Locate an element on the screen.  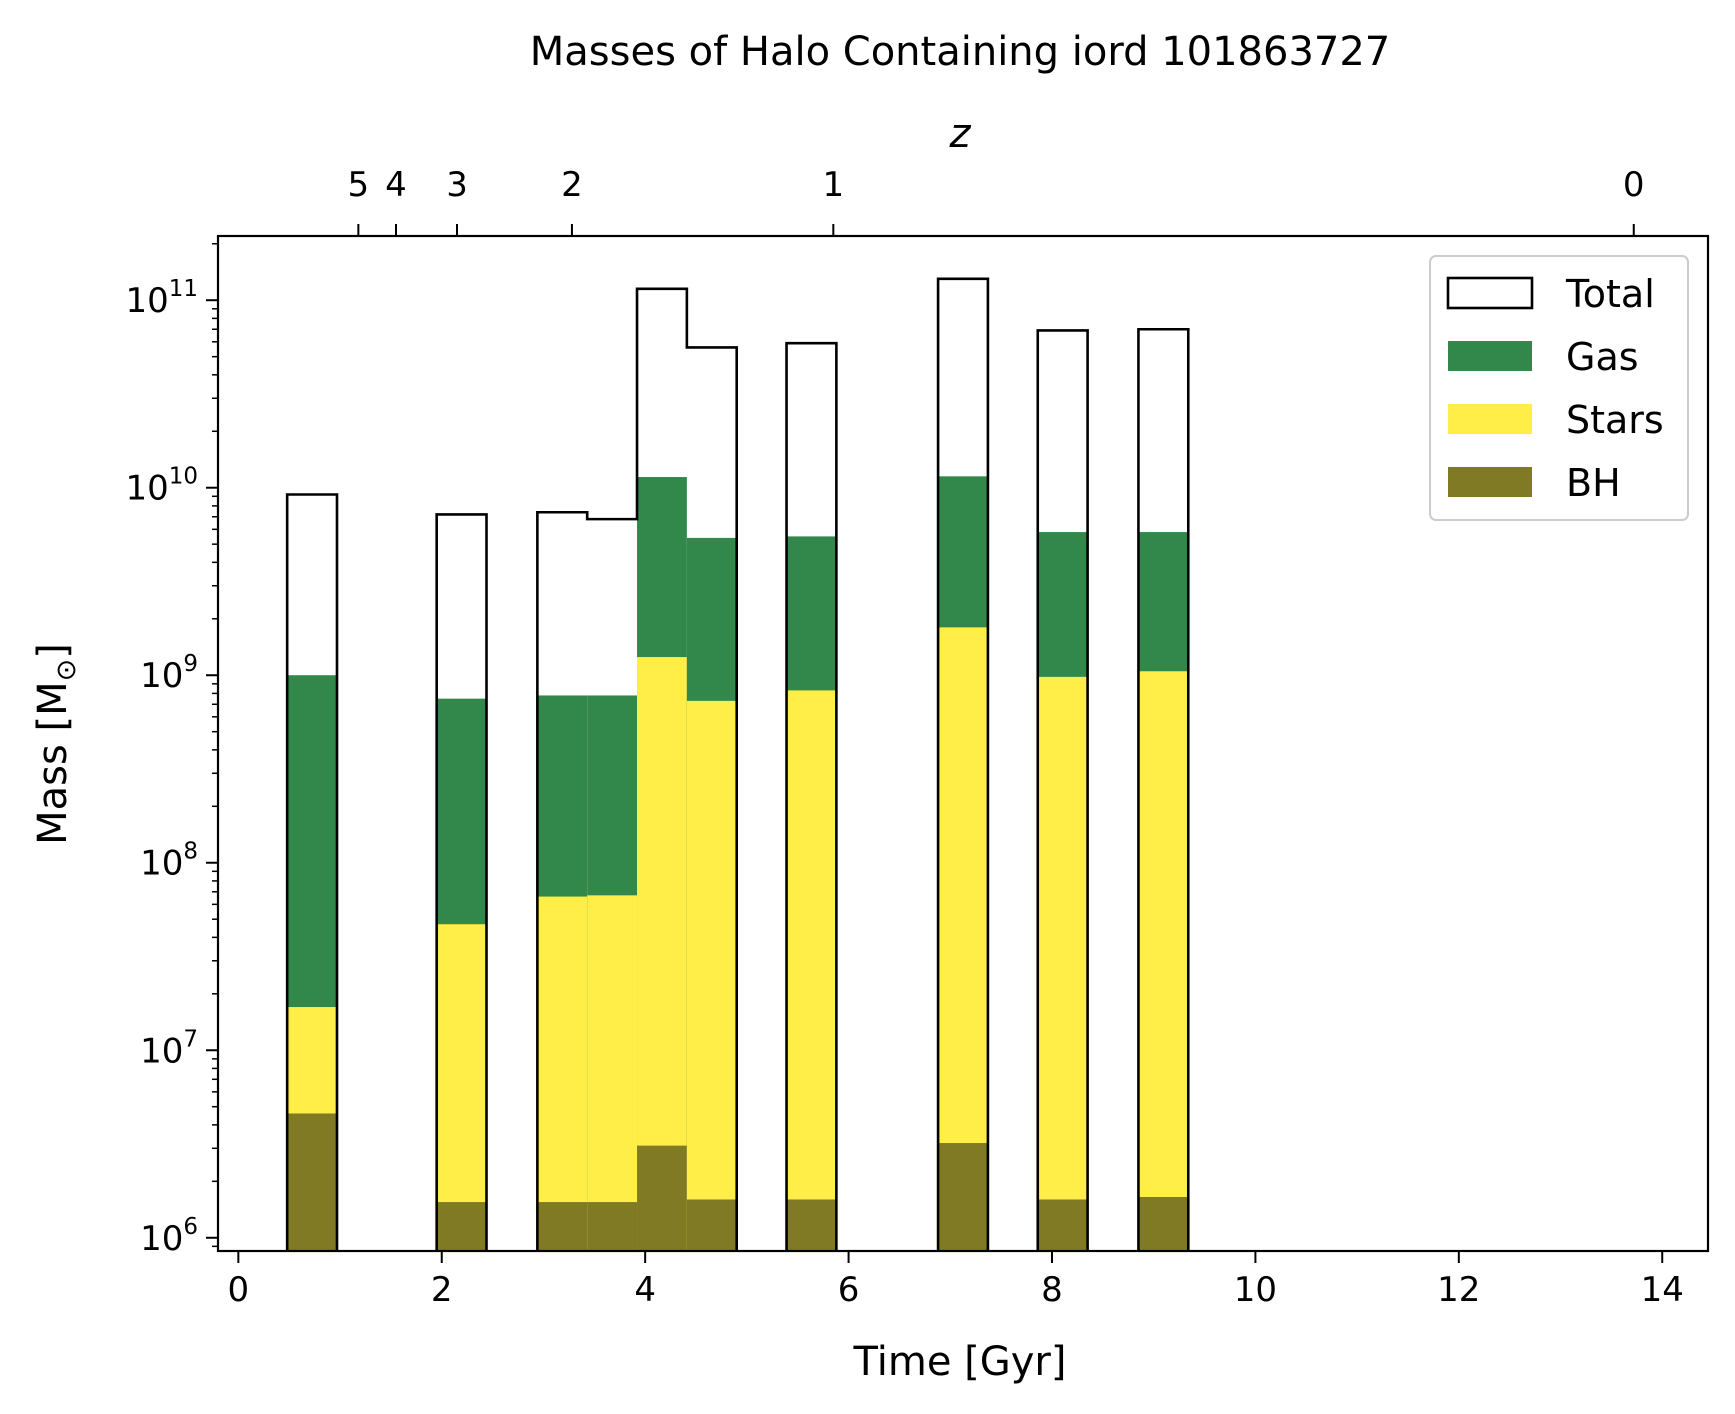
legend-swatch-gas is located at coordinates (1490, 356).